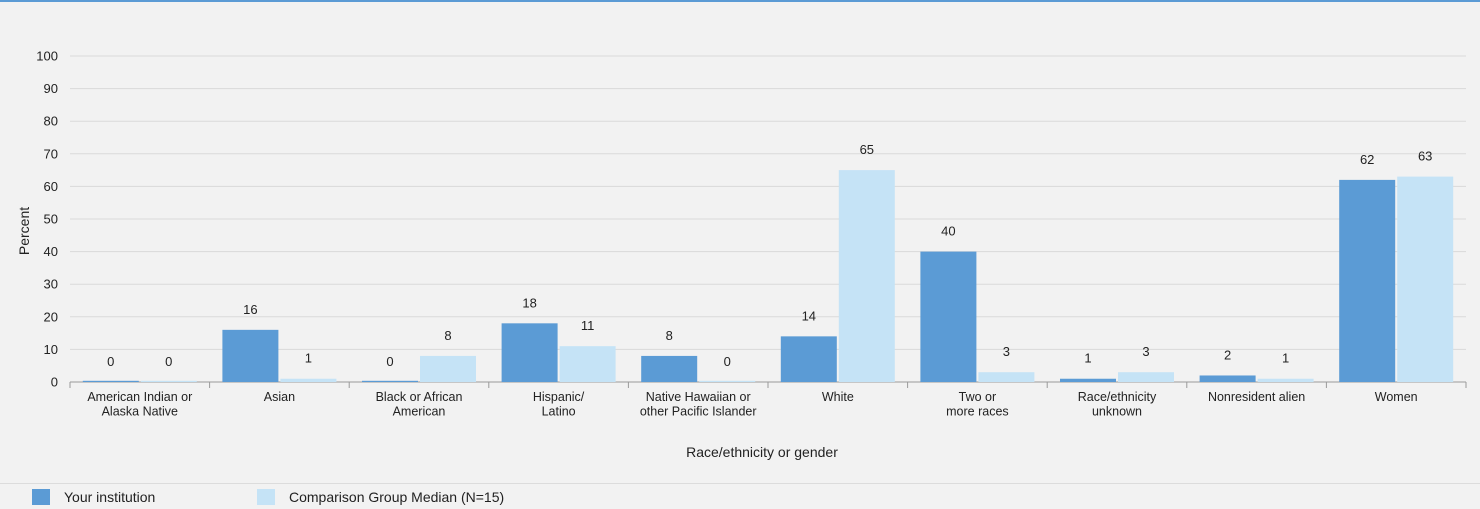 The width and height of the screenshot is (1480, 509). What do you see at coordinates (397, 497) in the screenshot?
I see `legend-label: Comparison Group Median (N=15)` at bounding box center [397, 497].